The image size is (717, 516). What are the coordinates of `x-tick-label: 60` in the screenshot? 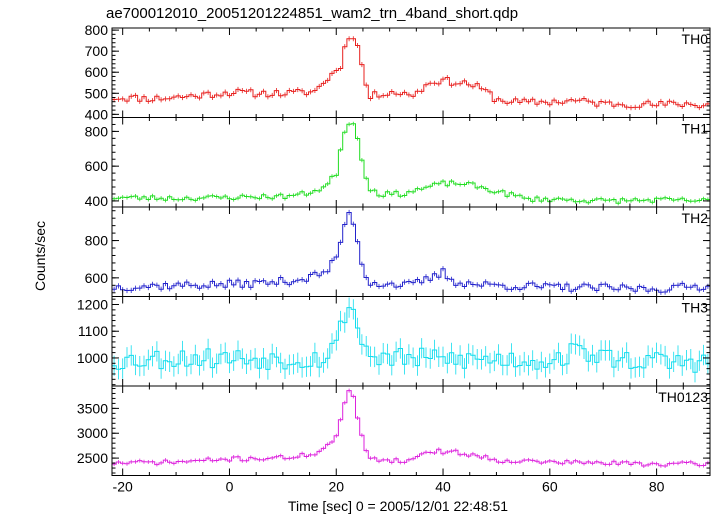 It's located at (550, 487).